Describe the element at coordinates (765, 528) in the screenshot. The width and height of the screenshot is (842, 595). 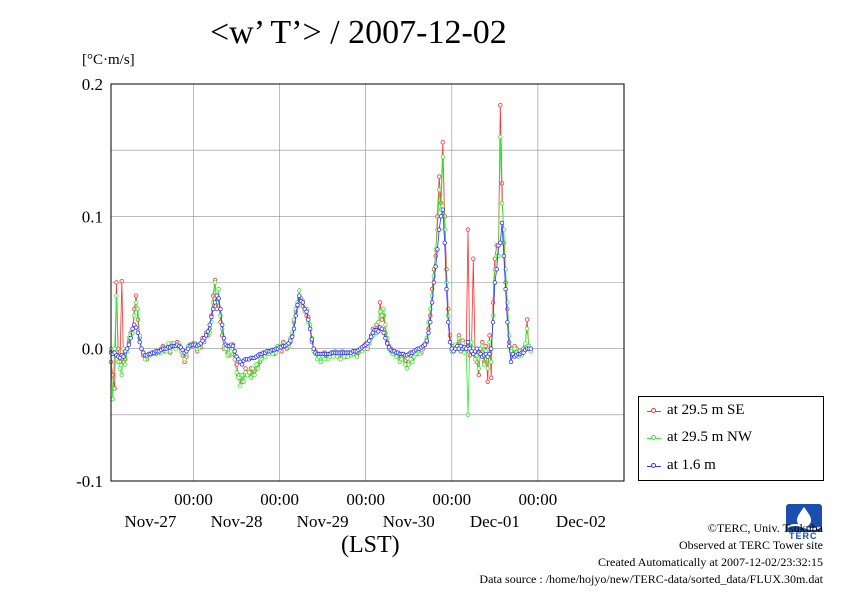
I see `footer-copyright: ©TERC, Univ. Tsukuba` at that location.